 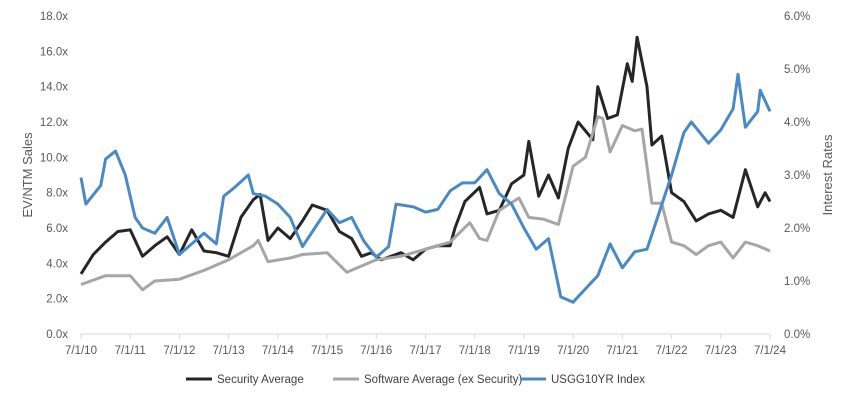 What do you see at coordinates (229, 351) in the screenshot?
I see `x-tick-label: 7/1/13` at bounding box center [229, 351].